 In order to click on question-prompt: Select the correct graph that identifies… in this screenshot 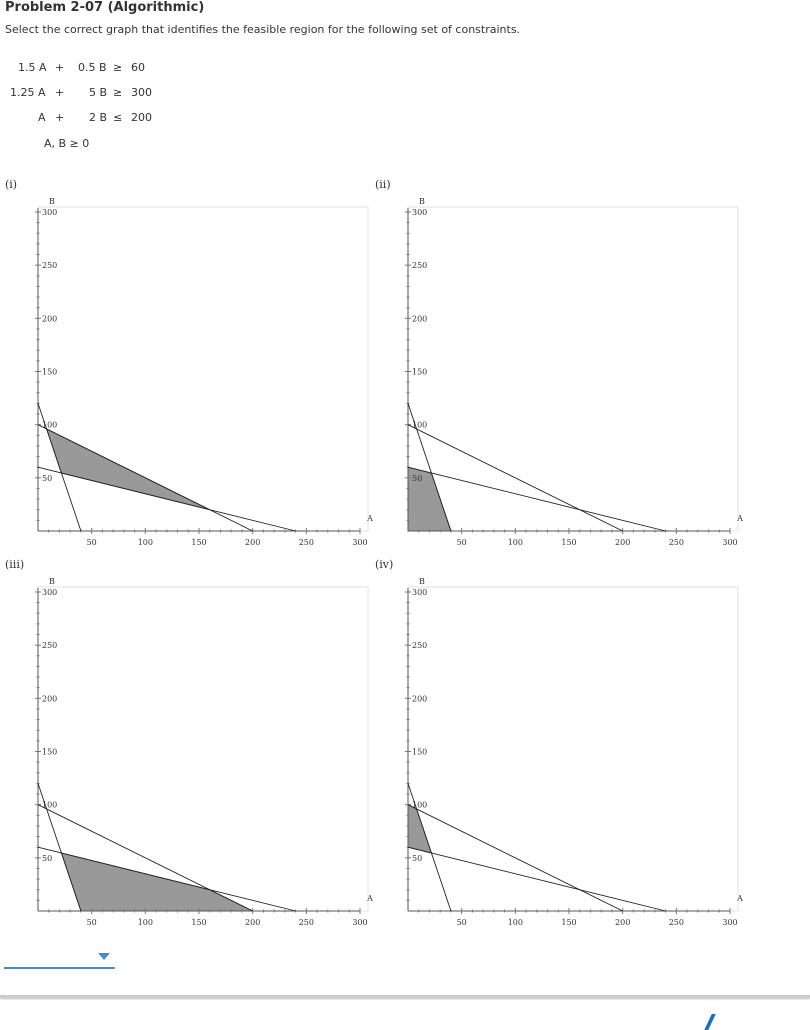, I will do `click(263, 29)`.